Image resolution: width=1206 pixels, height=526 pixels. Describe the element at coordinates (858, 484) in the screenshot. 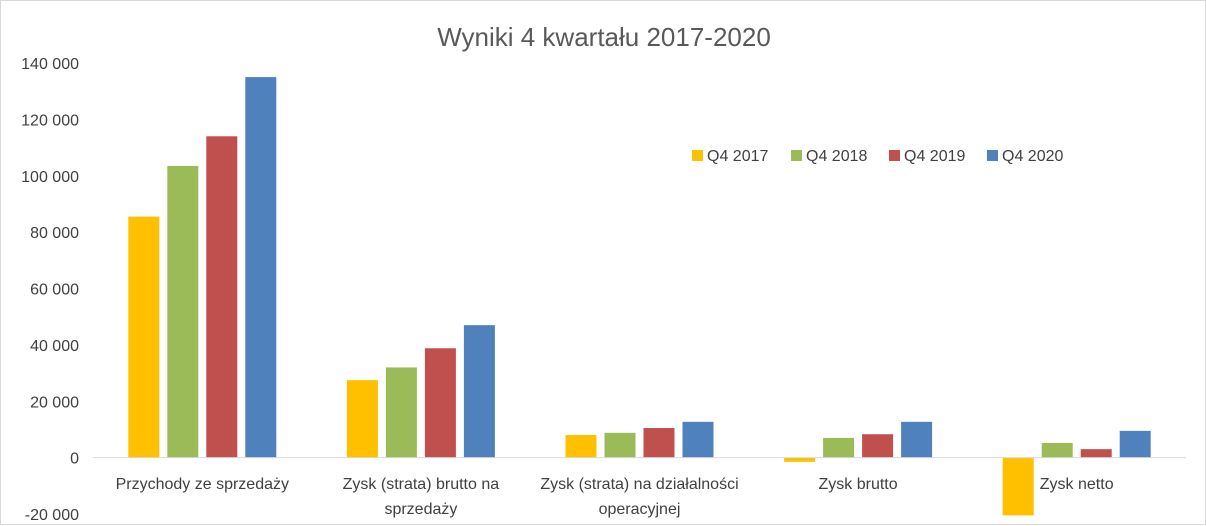

I see `x-tick-label: Zysk brutto` at that location.